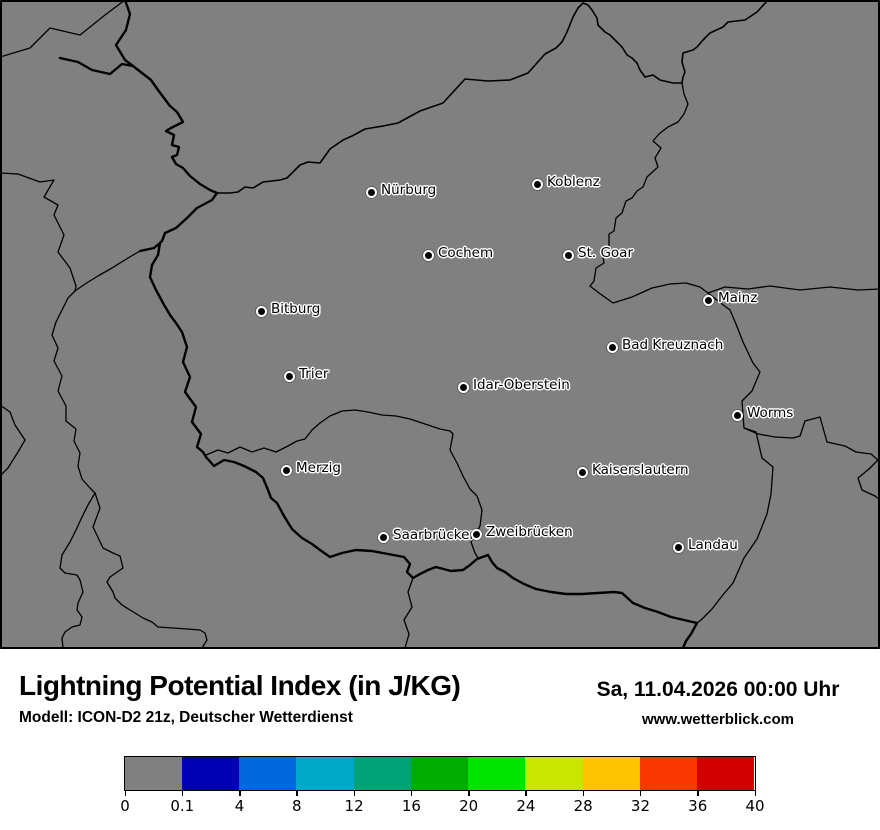 The width and height of the screenshot is (880, 830). What do you see at coordinates (469, 806) in the screenshot?
I see `colorbar-tick-label: 20` at bounding box center [469, 806].